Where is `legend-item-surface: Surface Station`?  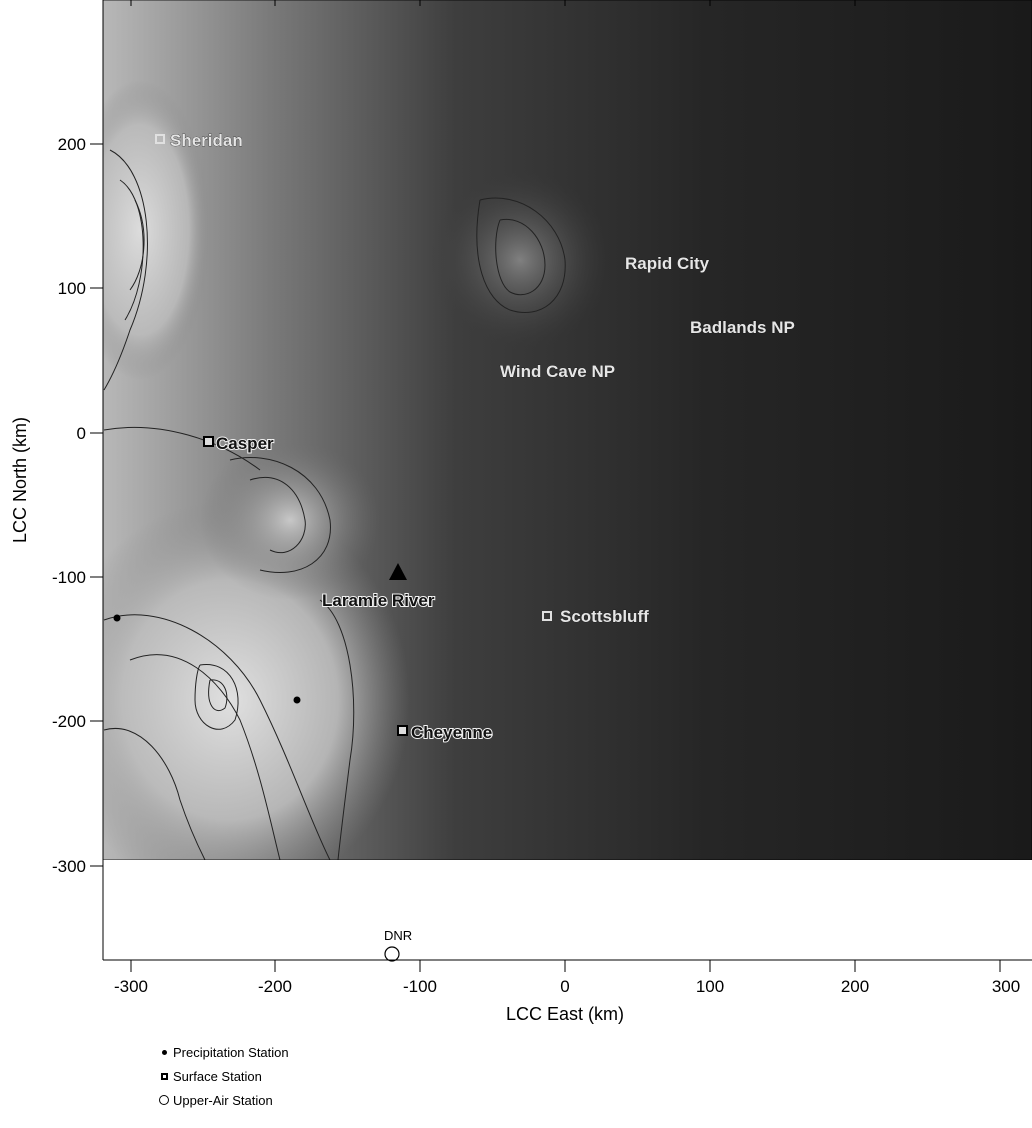
legend-item-surface: Surface Station is located at coordinates (223, 1076).